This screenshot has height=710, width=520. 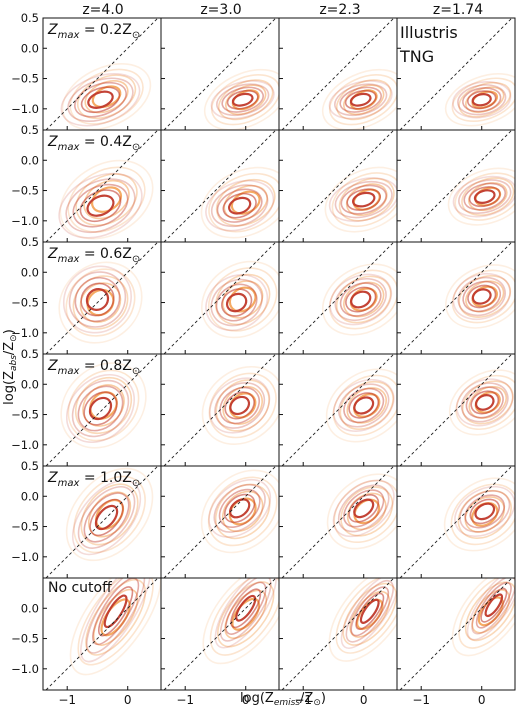 I want to click on panel-r6-c1: −1 0 0.0 −0.5 −1.0, so click(x=86, y=642).